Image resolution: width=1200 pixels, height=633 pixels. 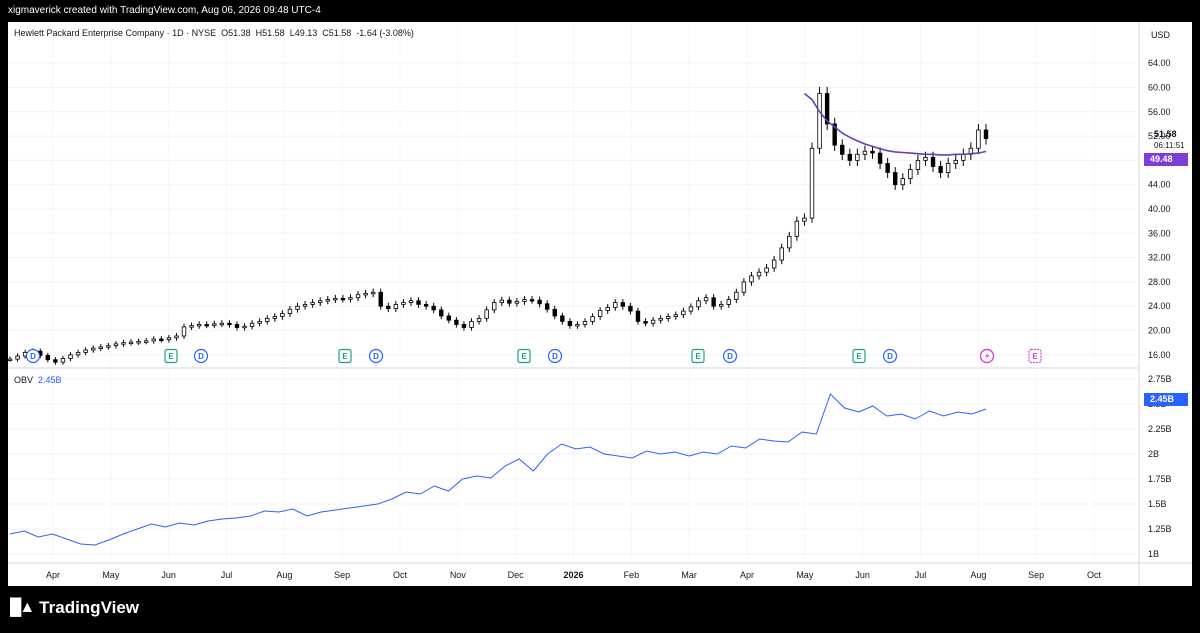 What do you see at coordinates (340, 33) in the screenshot?
I see `close-value: 51.58` at bounding box center [340, 33].